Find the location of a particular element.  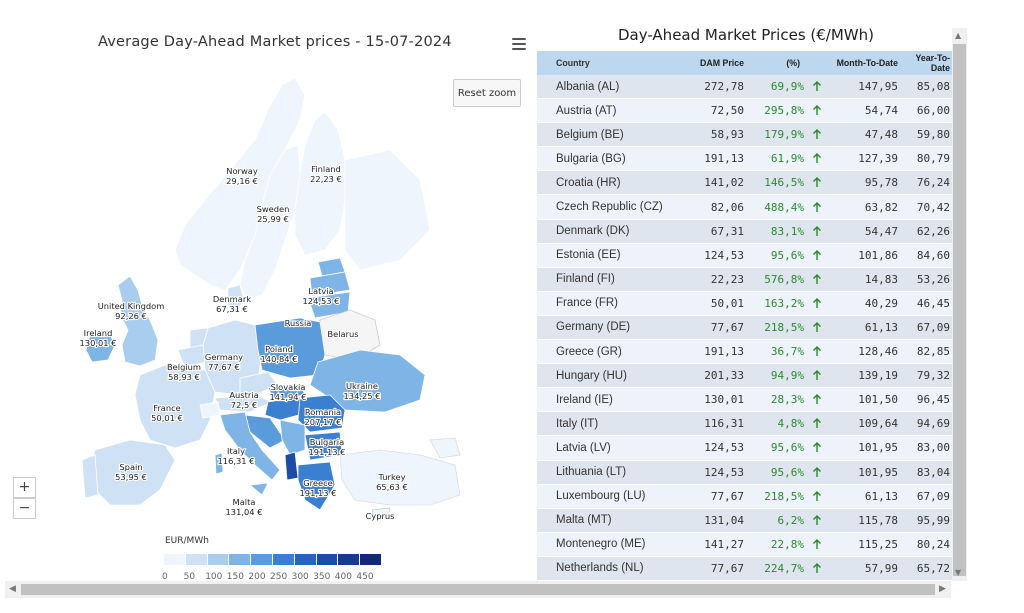

cell-dam-price: 130,01 is located at coordinates (724, 400).